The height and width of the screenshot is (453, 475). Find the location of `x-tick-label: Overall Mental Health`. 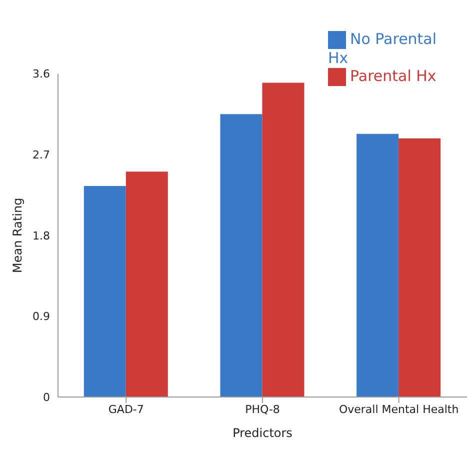

x-tick-label: Overall Mental Health is located at coordinates (398, 409).